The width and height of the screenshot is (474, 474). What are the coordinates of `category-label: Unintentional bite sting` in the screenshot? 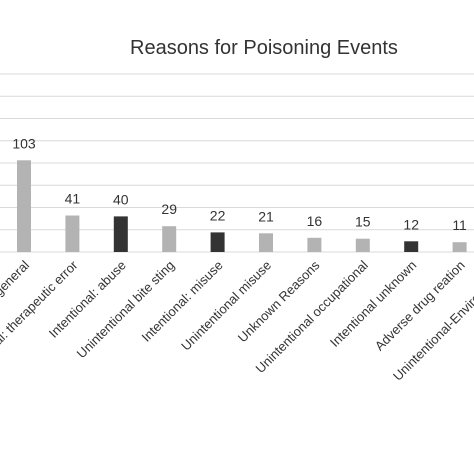 It's located at (126, 310).